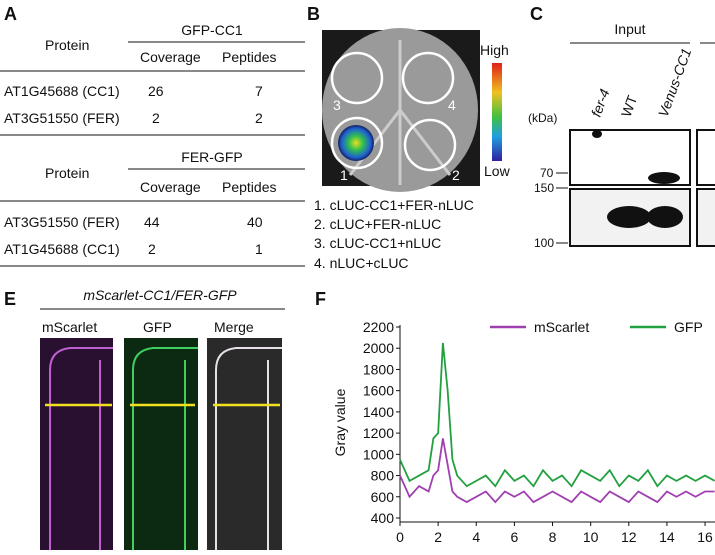 The height and width of the screenshot is (555, 715). Describe the element at coordinates (378, 348) in the screenshot. I see `y-tick-label: 2000` at that location.